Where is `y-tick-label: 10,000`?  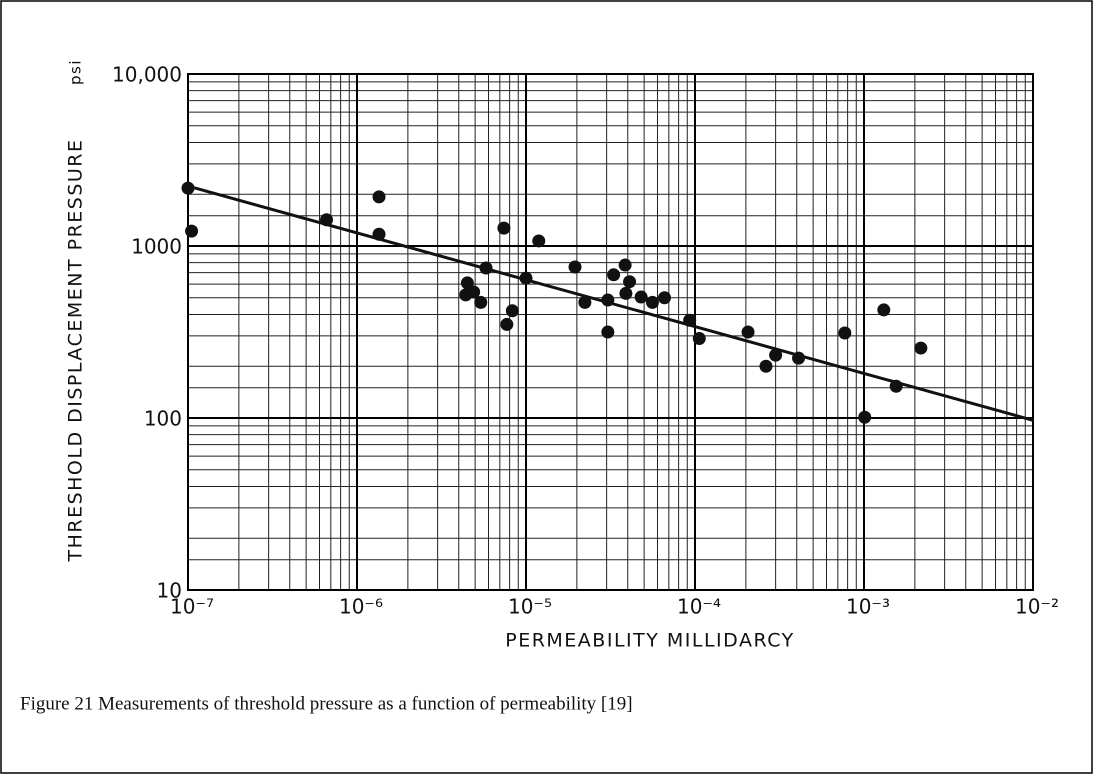
y-tick-label: 10,000 is located at coordinates (147, 75).